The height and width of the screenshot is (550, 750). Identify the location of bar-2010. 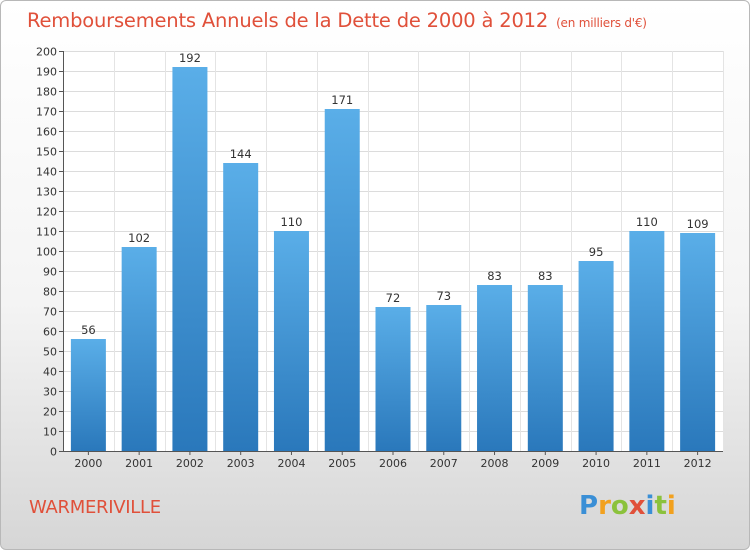
(596, 356).